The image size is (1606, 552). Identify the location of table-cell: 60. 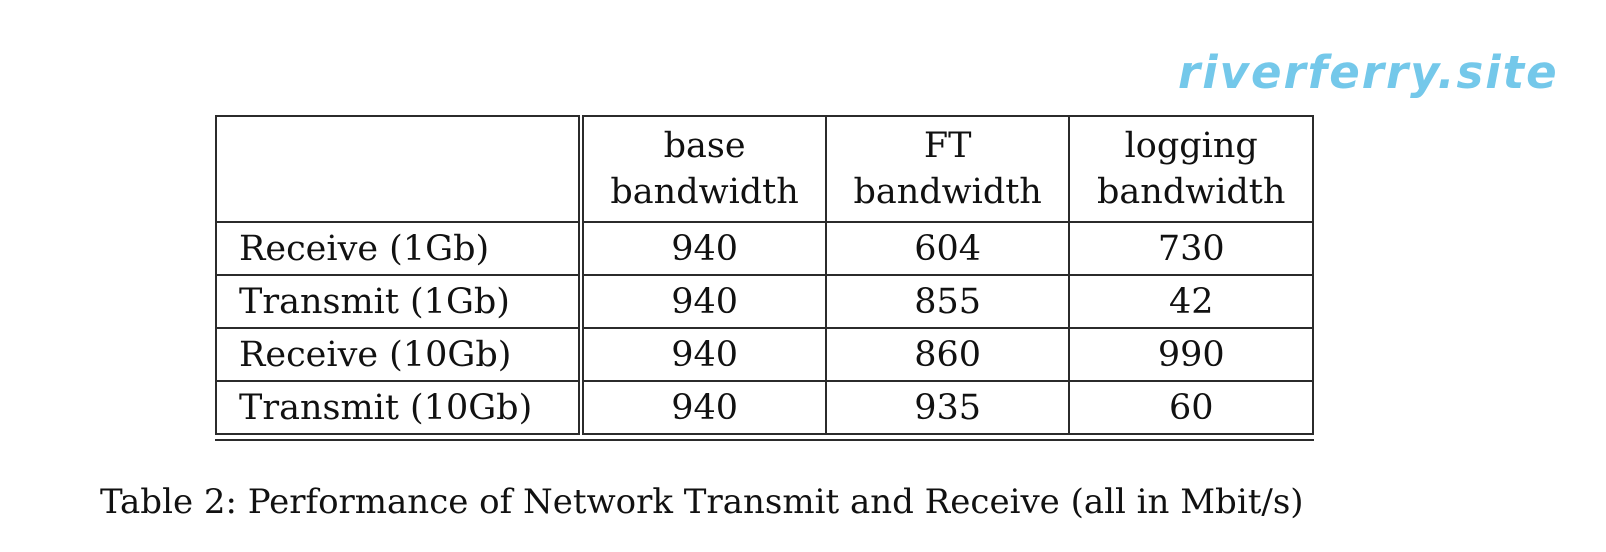
(1191, 407).